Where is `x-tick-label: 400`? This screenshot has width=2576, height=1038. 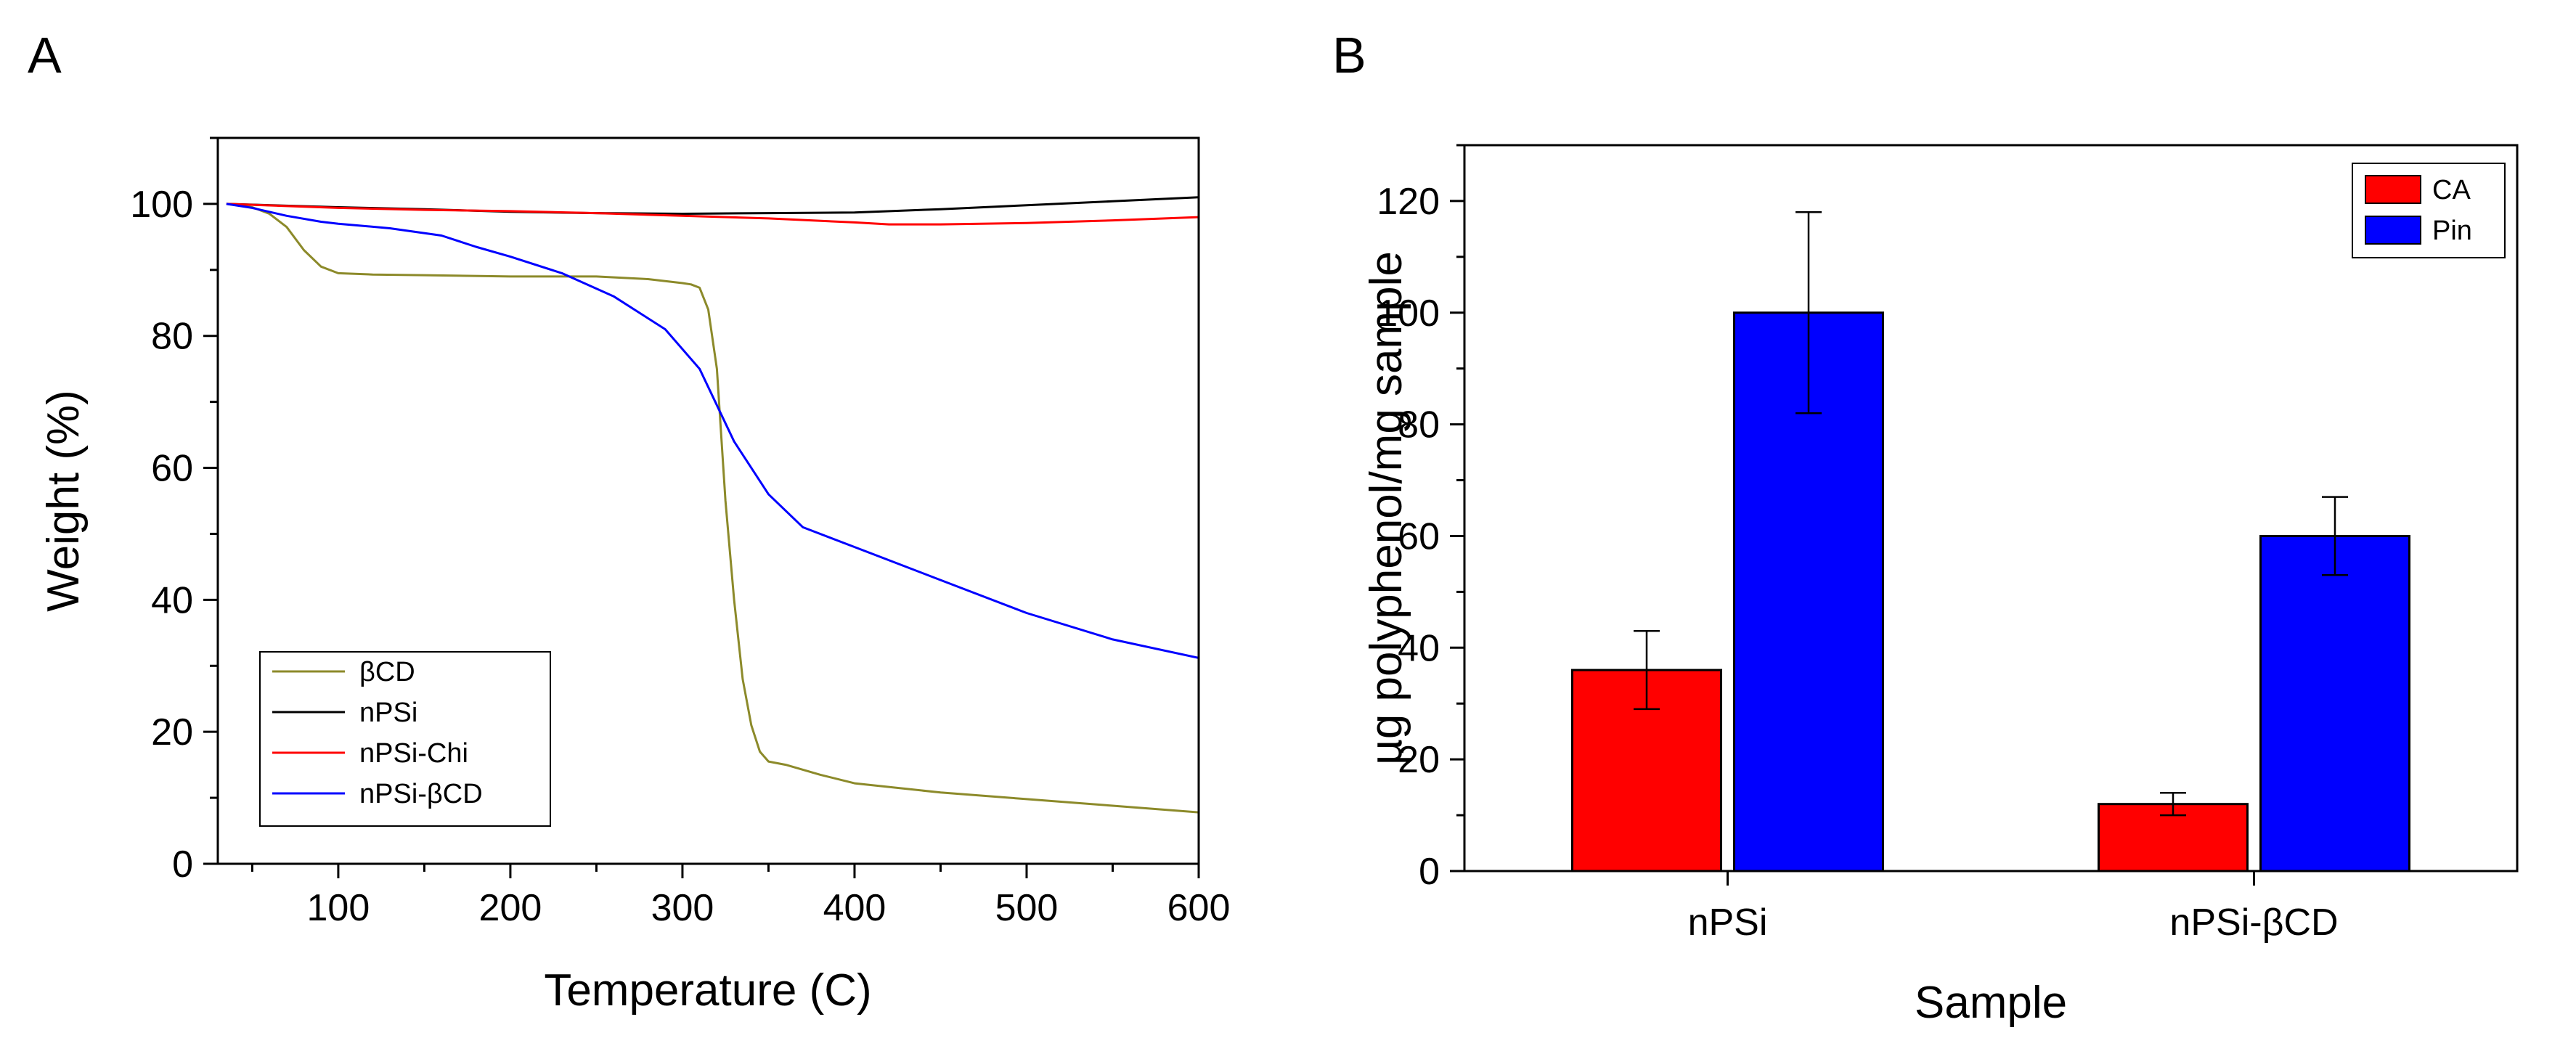
x-tick-label: 400 is located at coordinates (854, 908).